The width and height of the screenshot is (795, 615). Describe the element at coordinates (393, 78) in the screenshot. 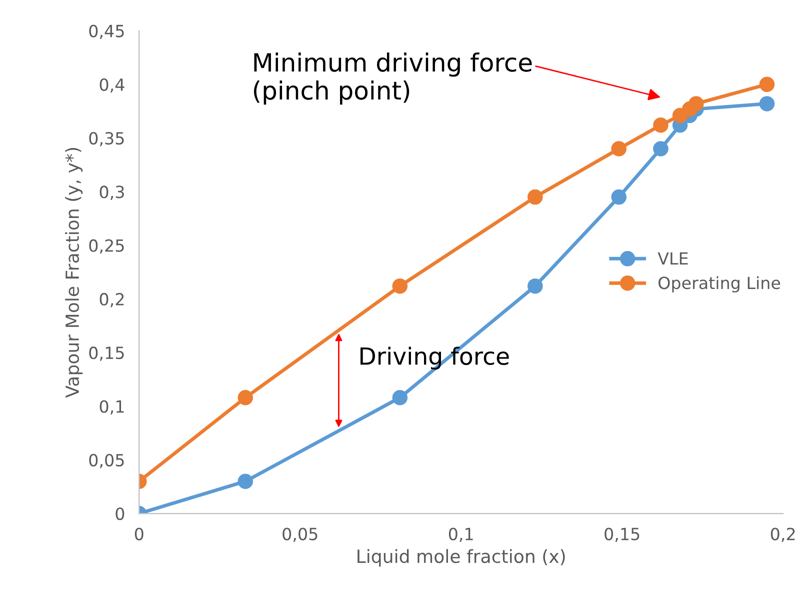

I see `annotation: Minimum driving force (pinch point)` at that location.